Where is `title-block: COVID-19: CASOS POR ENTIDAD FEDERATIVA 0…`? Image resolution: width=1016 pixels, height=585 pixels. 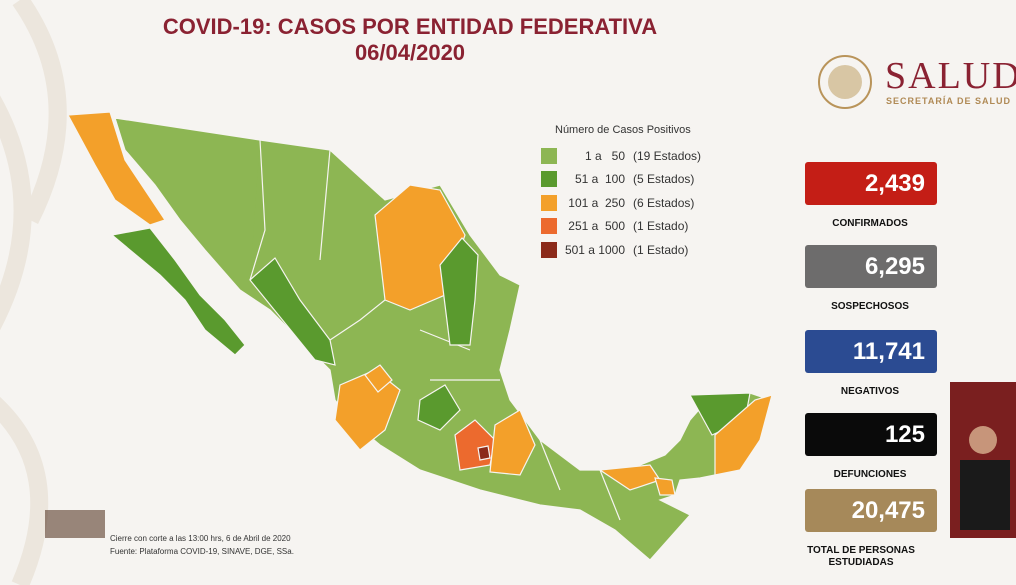
title-block: COVID-19: CASOS POR ENTIDAD FEDERATIVA 0… is located at coordinates (410, 40).